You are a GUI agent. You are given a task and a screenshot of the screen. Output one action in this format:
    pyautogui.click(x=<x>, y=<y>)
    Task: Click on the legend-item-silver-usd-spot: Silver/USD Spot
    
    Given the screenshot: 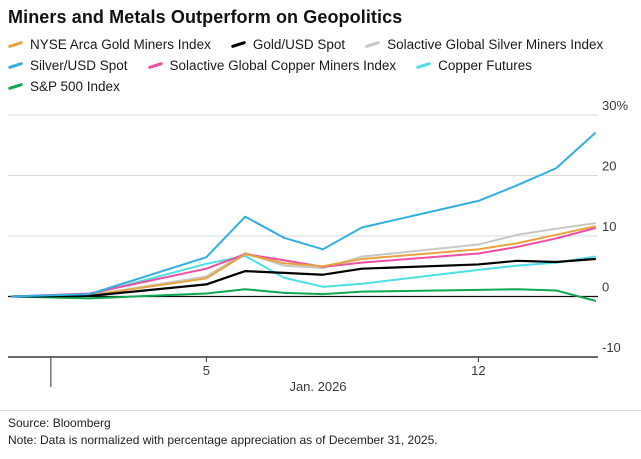 What is the action you would take?
    pyautogui.click(x=67, y=65)
    